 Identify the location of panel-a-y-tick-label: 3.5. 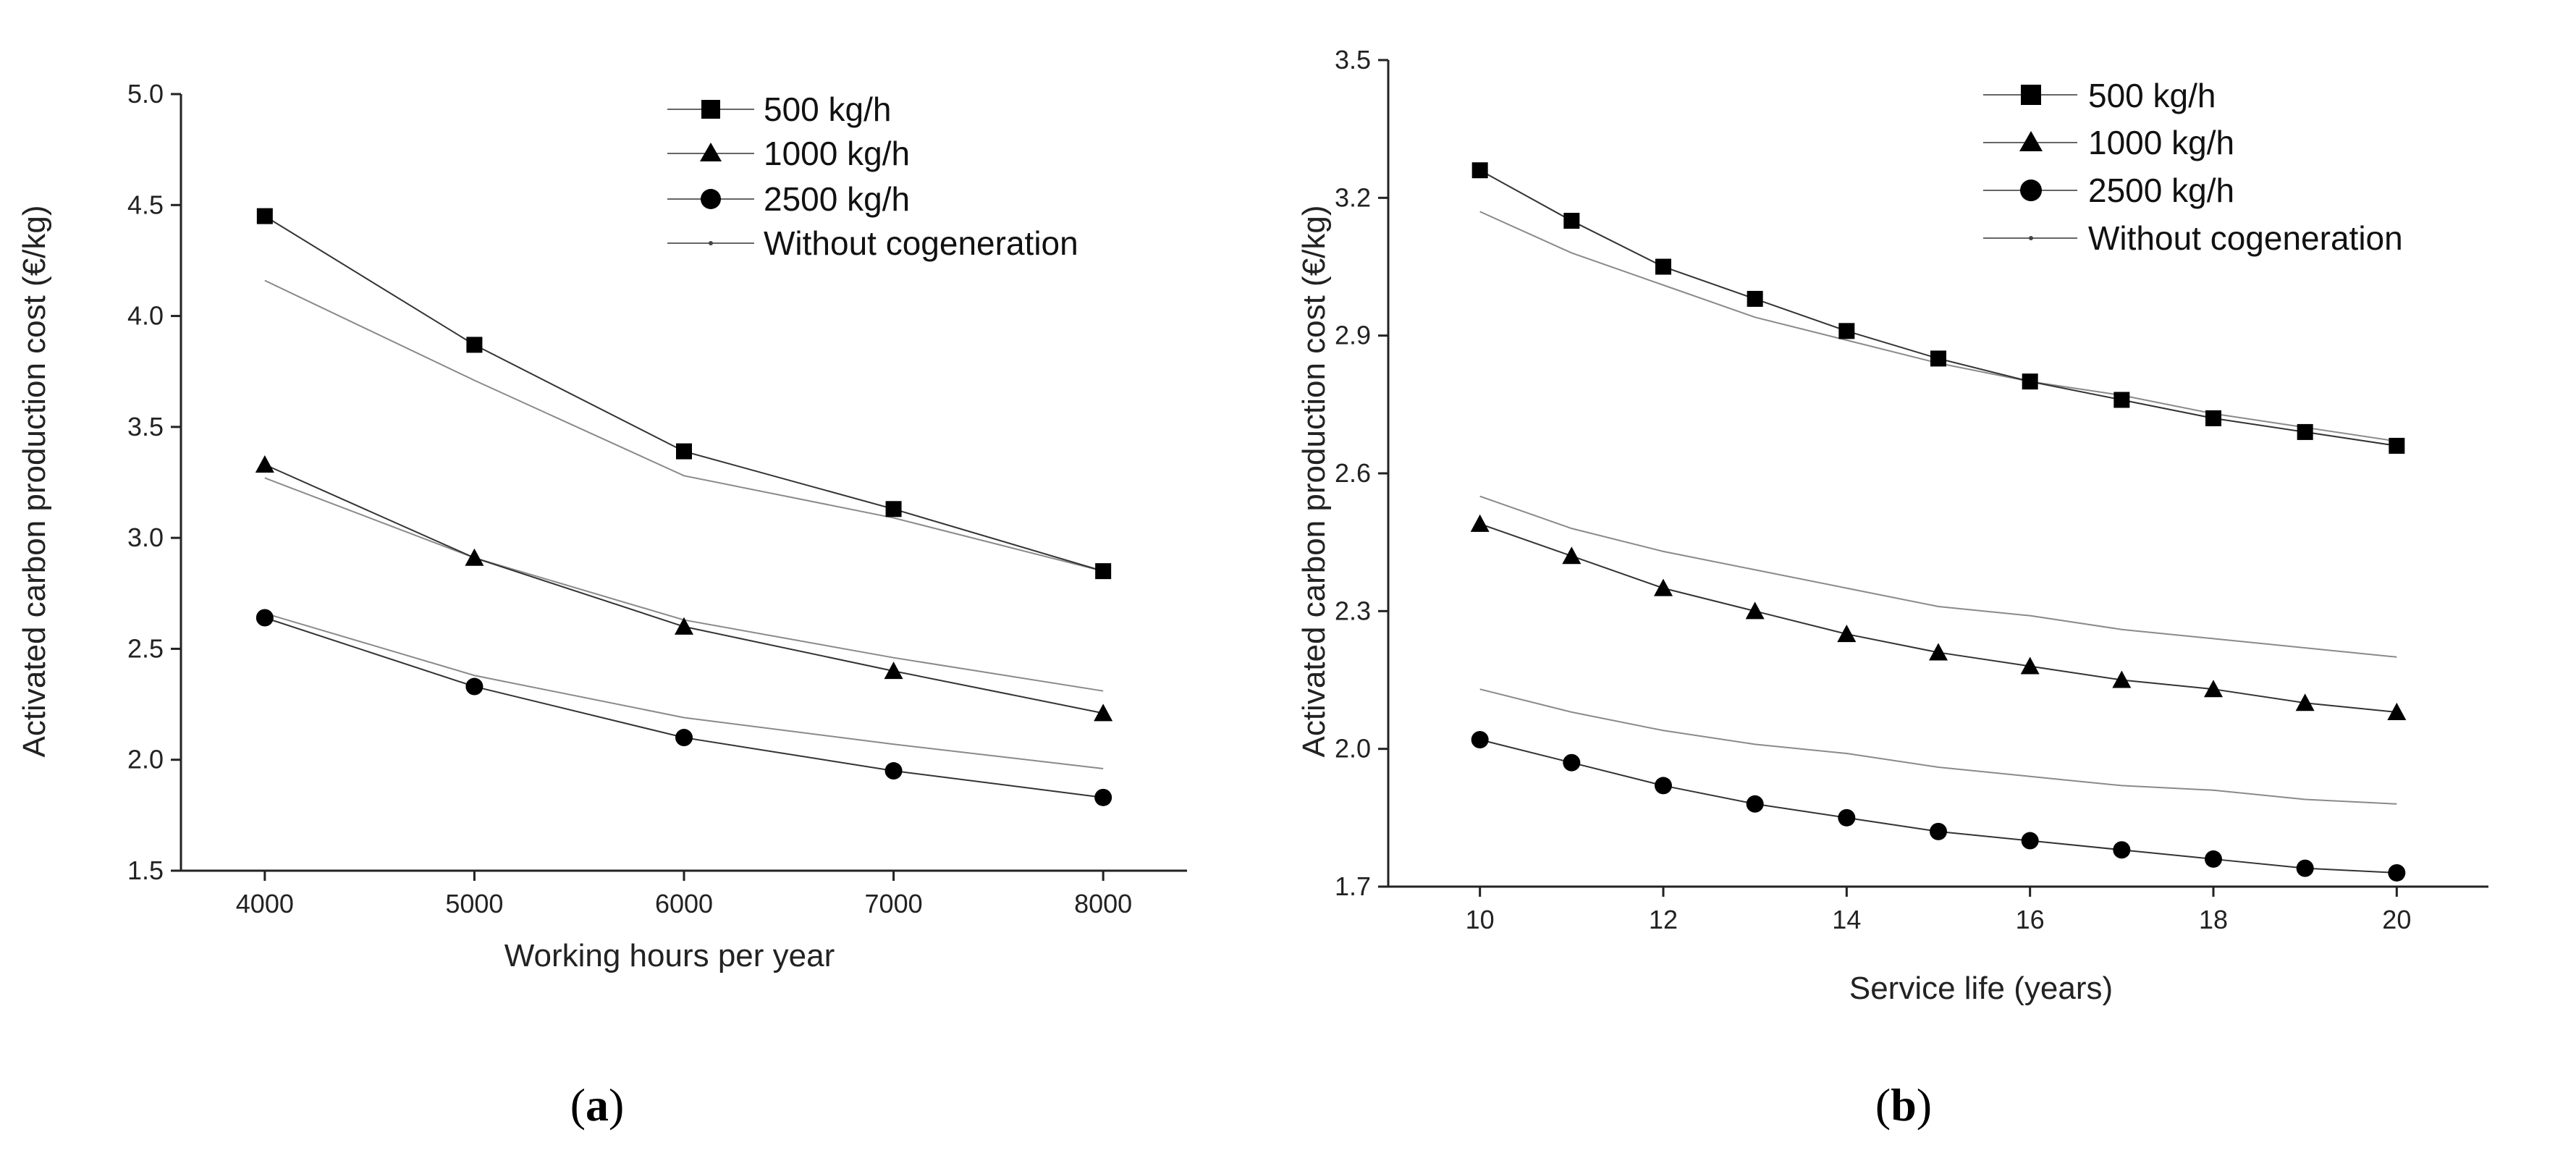
(145, 427).